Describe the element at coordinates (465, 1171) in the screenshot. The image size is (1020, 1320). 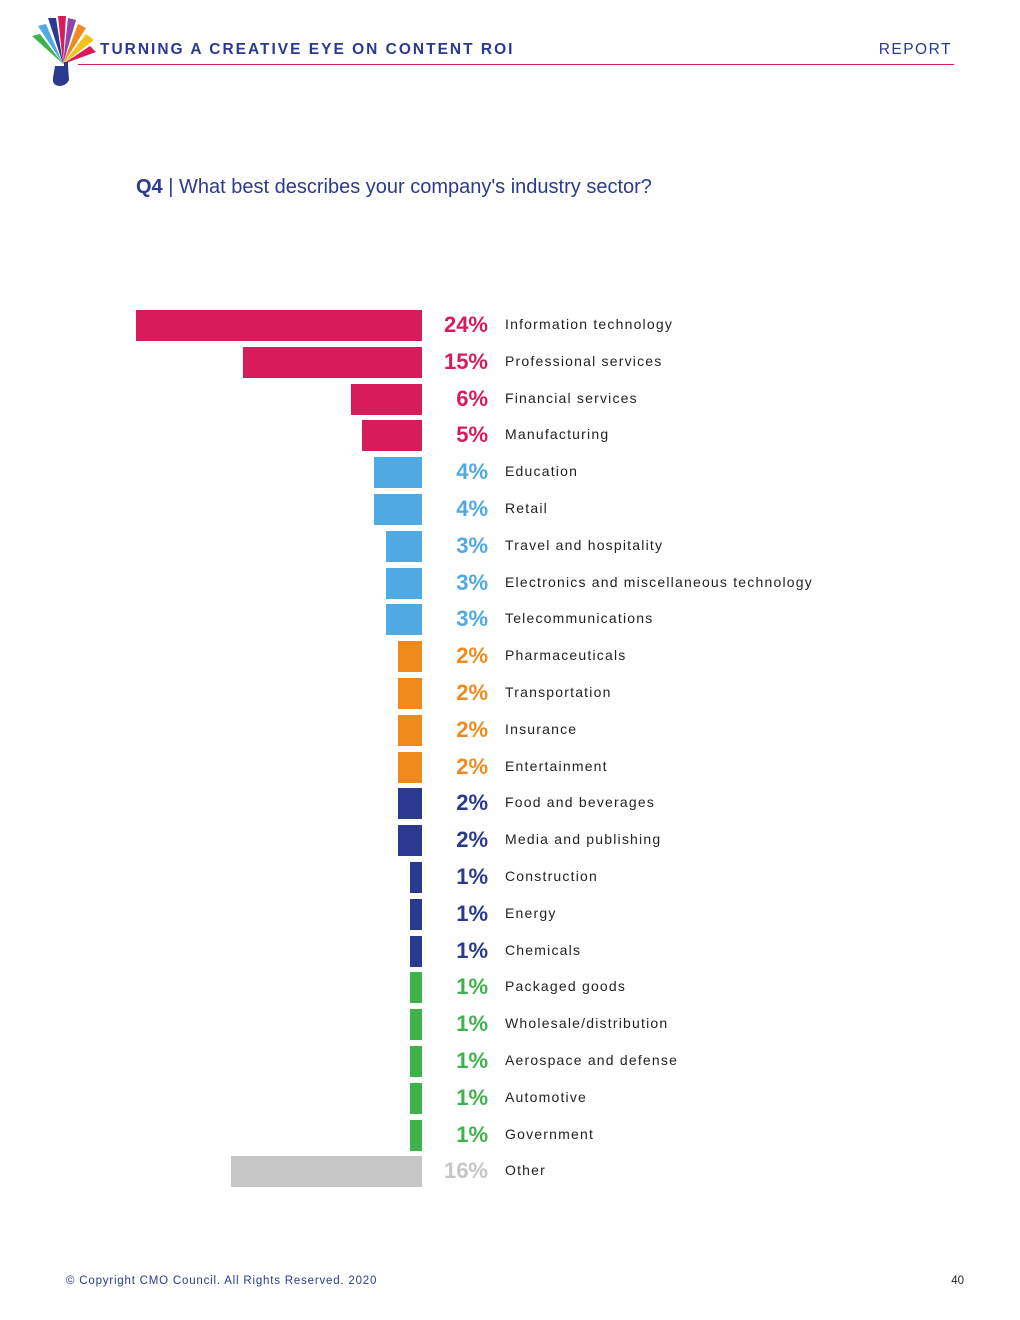
I see `data-label: 16%` at that location.